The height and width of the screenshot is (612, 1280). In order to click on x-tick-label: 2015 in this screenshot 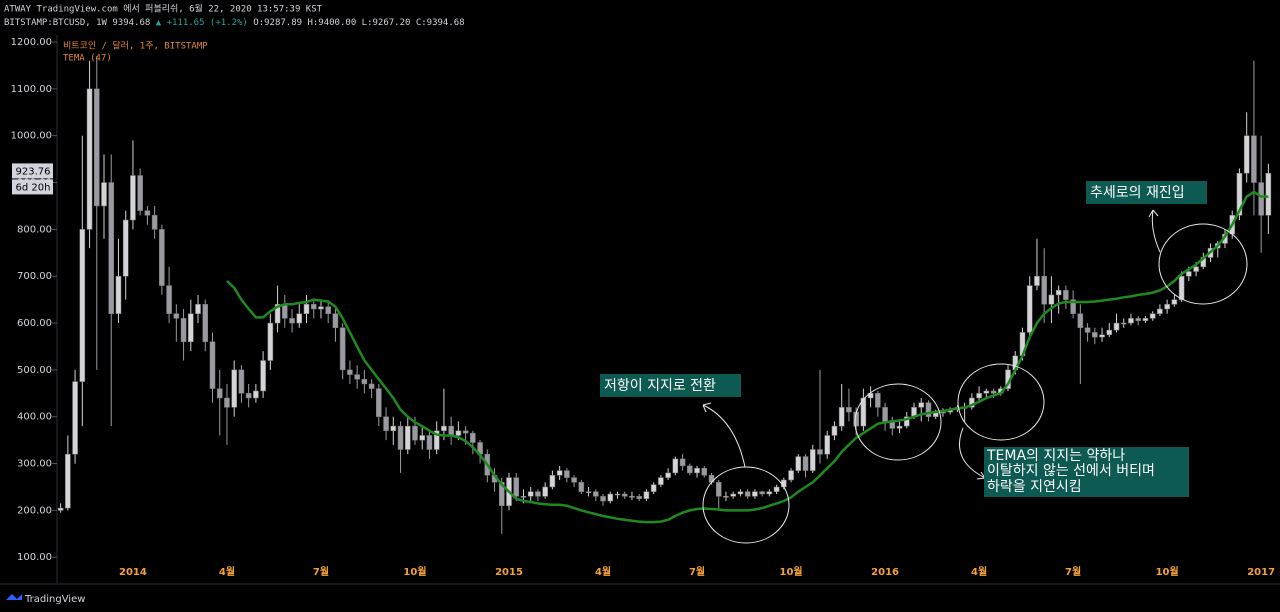, I will do `click(509, 572)`.